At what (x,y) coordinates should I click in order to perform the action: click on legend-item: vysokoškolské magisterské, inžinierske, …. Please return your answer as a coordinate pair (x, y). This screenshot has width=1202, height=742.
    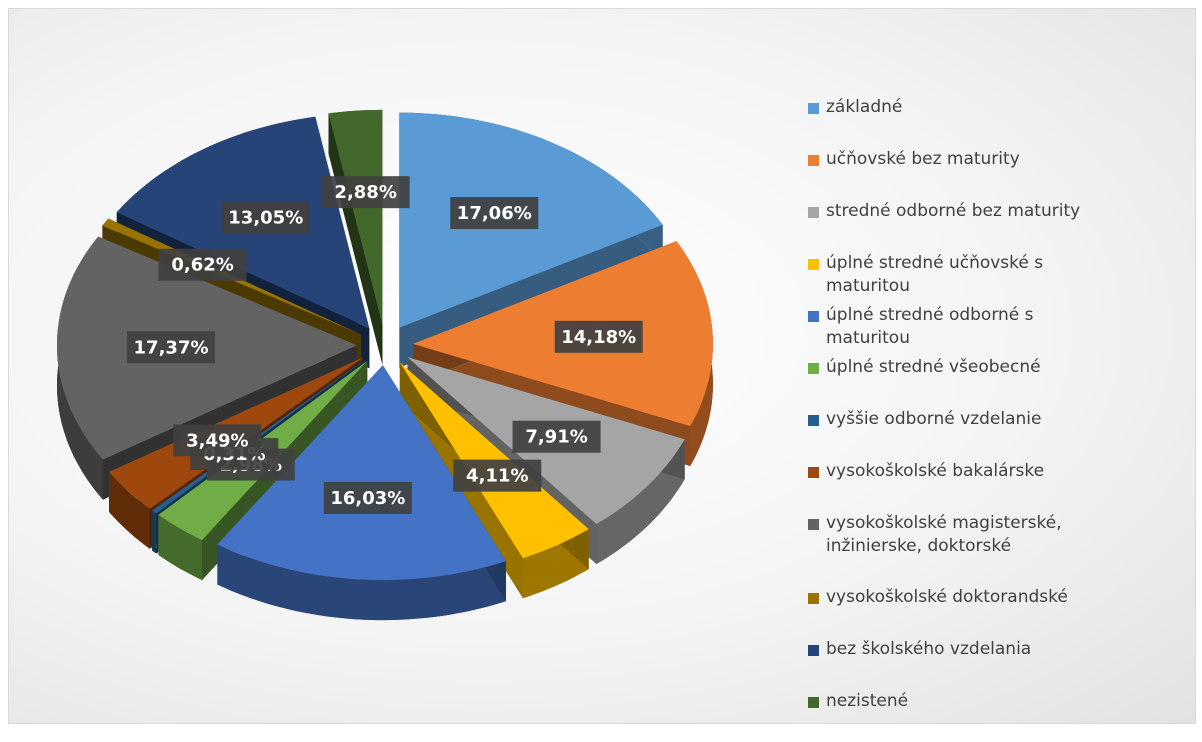
    Looking at the image, I should click on (958, 549).